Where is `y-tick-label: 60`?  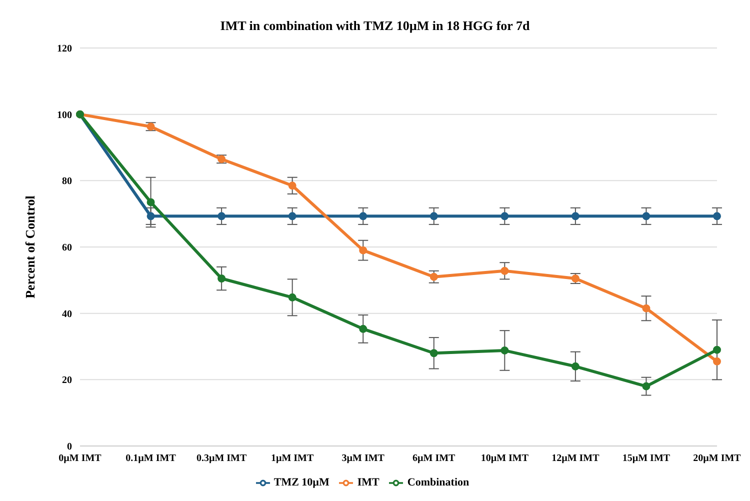 y-tick-label: 60 is located at coordinates (67, 248).